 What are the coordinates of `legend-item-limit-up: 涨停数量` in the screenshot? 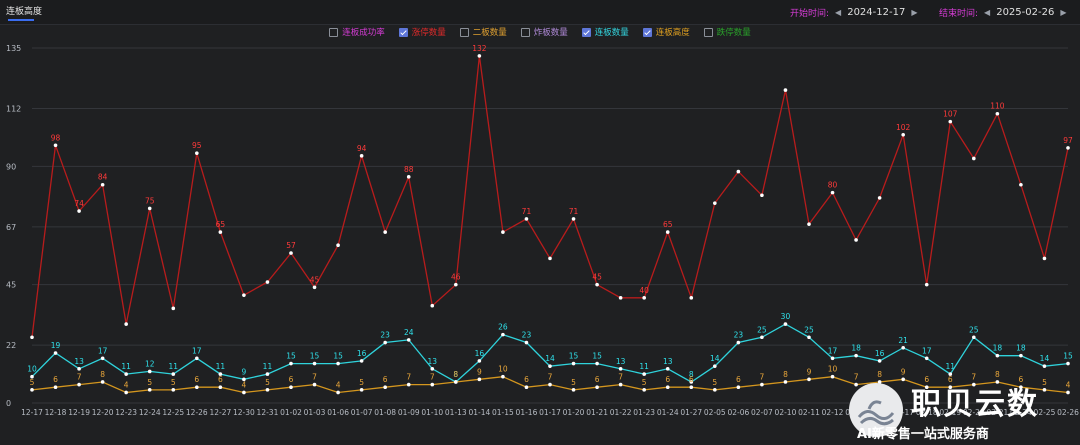 It's located at (422, 32).